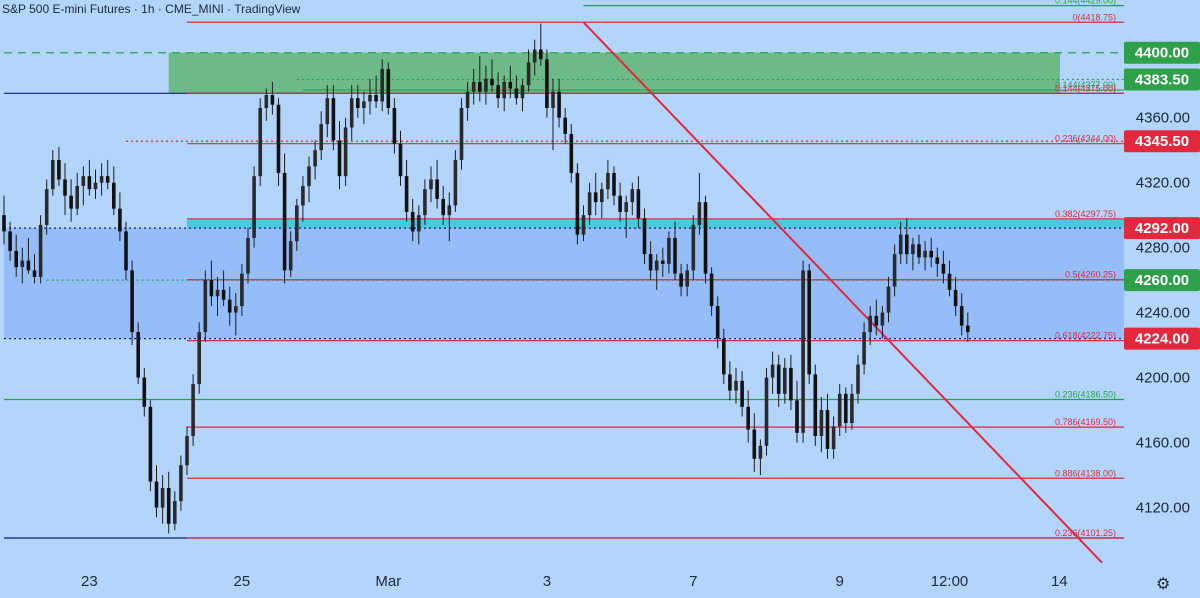  What do you see at coordinates (1085, 214) in the screenshot?
I see `fib-level-label: 0.382(4297.75)` at bounding box center [1085, 214].